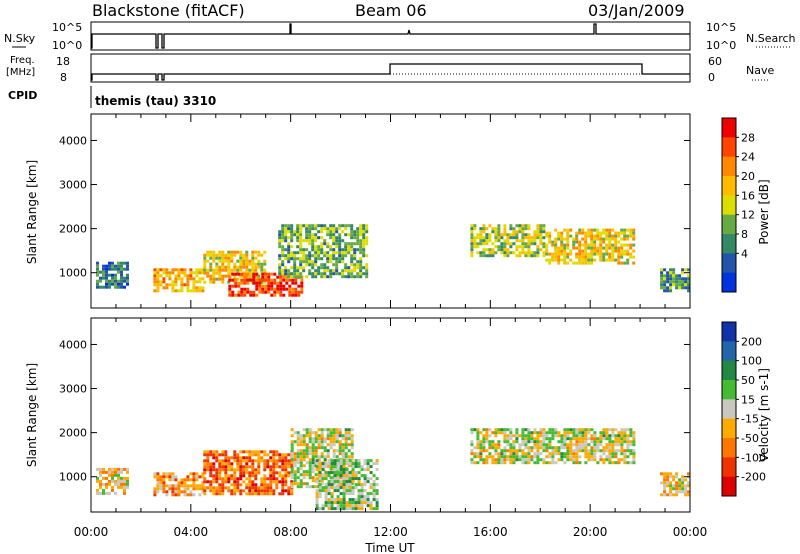  What do you see at coordinates (744, 234) in the screenshot?
I see `colorbar-tick-label: 8` at bounding box center [744, 234].